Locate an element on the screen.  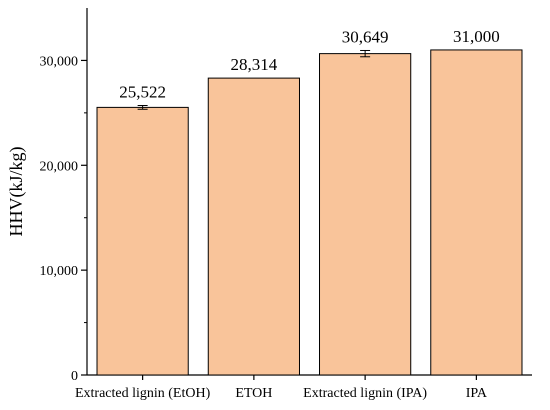
x-tick-label: IPA is located at coordinates (477, 393).